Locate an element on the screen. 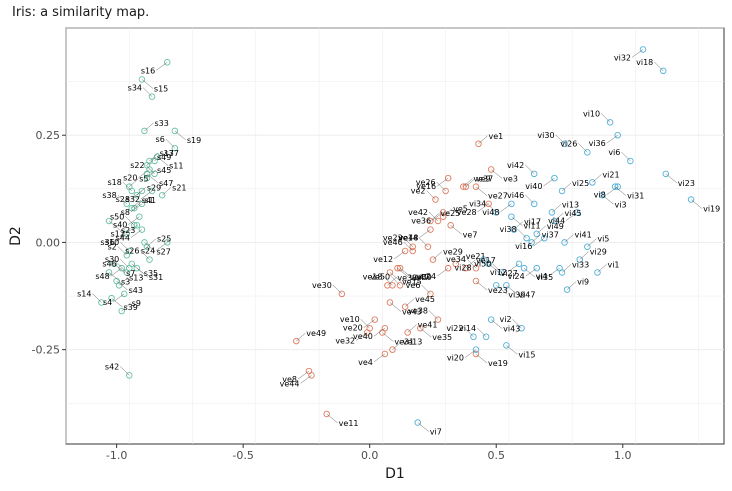  point-label: s24 is located at coordinates (148, 250).